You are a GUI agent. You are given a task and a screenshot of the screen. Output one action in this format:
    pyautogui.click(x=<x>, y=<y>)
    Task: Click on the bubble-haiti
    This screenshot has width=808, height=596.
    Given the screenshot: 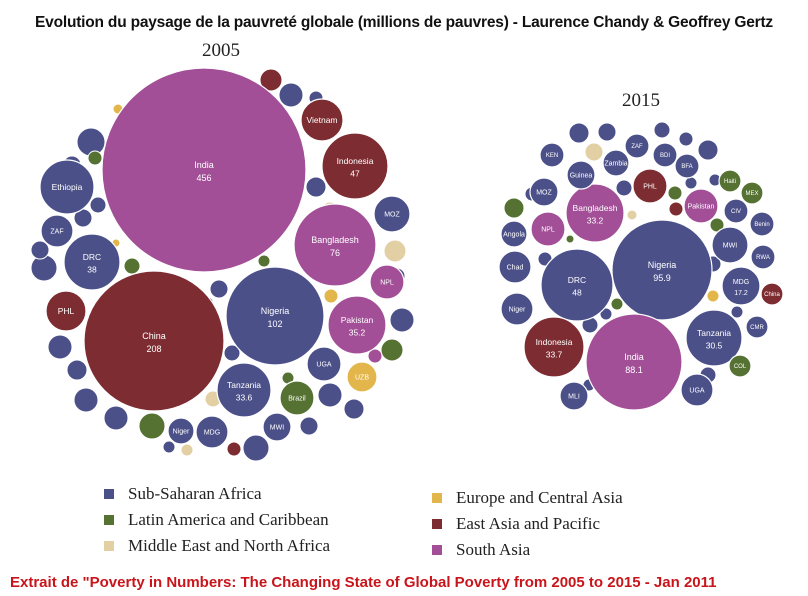 What is the action you would take?
    pyautogui.click(x=730, y=181)
    